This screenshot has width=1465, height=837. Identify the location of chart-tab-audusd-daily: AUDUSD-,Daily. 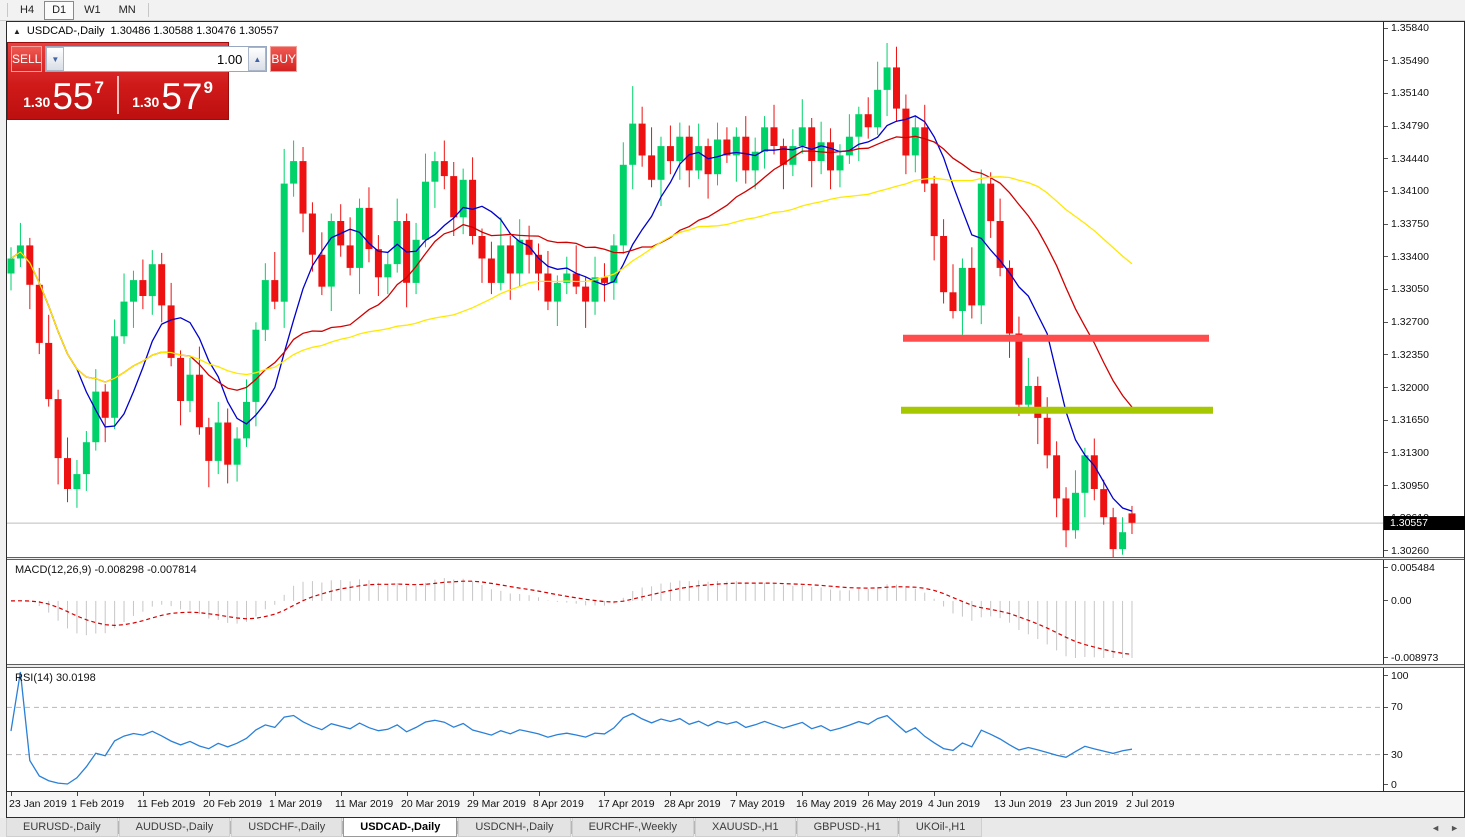
(174, 827).